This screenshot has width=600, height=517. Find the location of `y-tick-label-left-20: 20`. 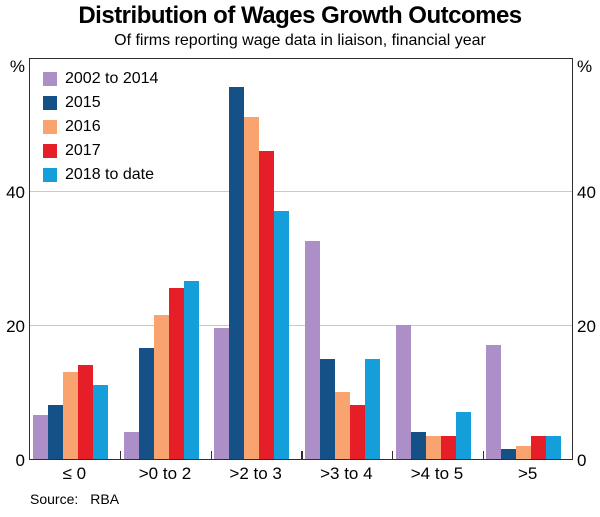

y-tick-label-left-20: 20 is located at coordinates (15, 326).